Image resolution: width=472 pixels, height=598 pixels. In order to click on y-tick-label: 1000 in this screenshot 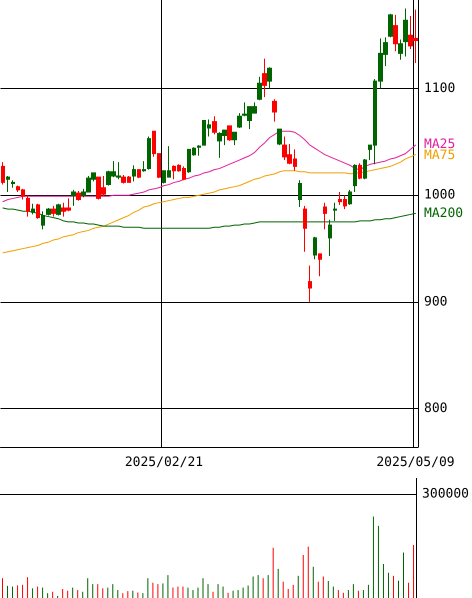, I will do `click(440, 195)`.